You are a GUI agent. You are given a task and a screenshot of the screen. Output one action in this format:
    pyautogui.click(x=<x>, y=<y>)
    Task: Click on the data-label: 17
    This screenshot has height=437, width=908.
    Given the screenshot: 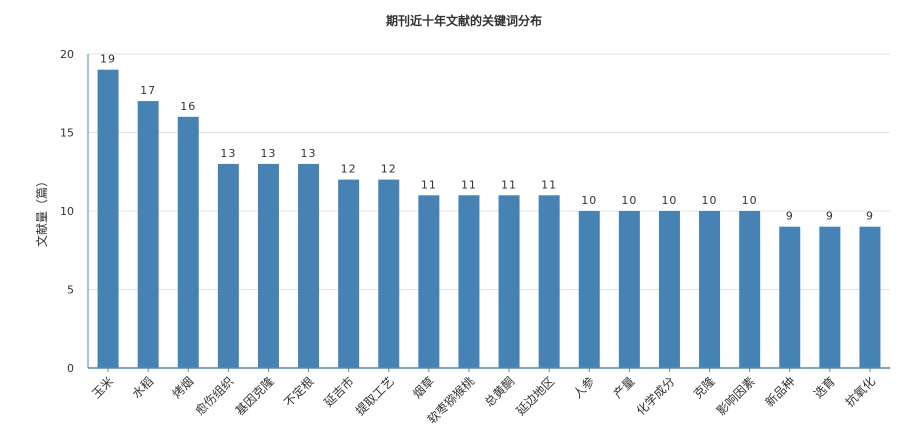 What is the action you would take?
    pyautogui.click(x=148, y=90)
    